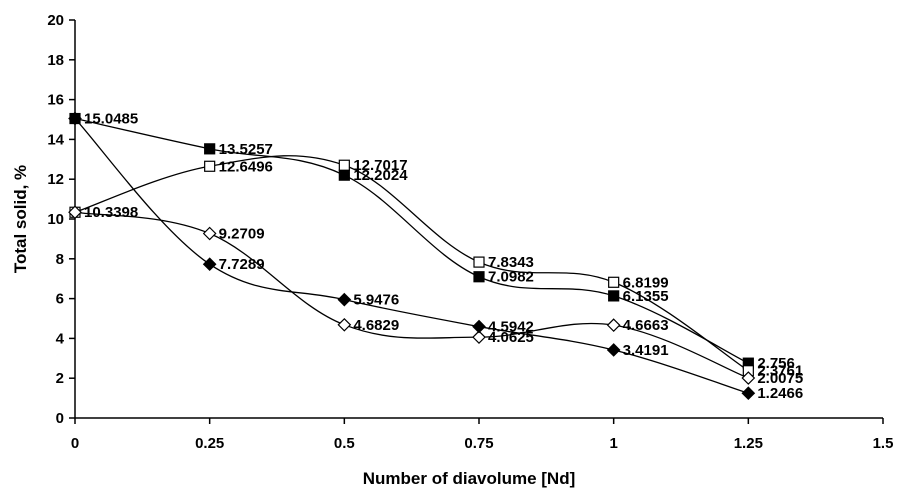  What do you see at coordinates (242, 264) in the screenshot?
I see `data-label: 7.7289` at bounding box center [242, 264].